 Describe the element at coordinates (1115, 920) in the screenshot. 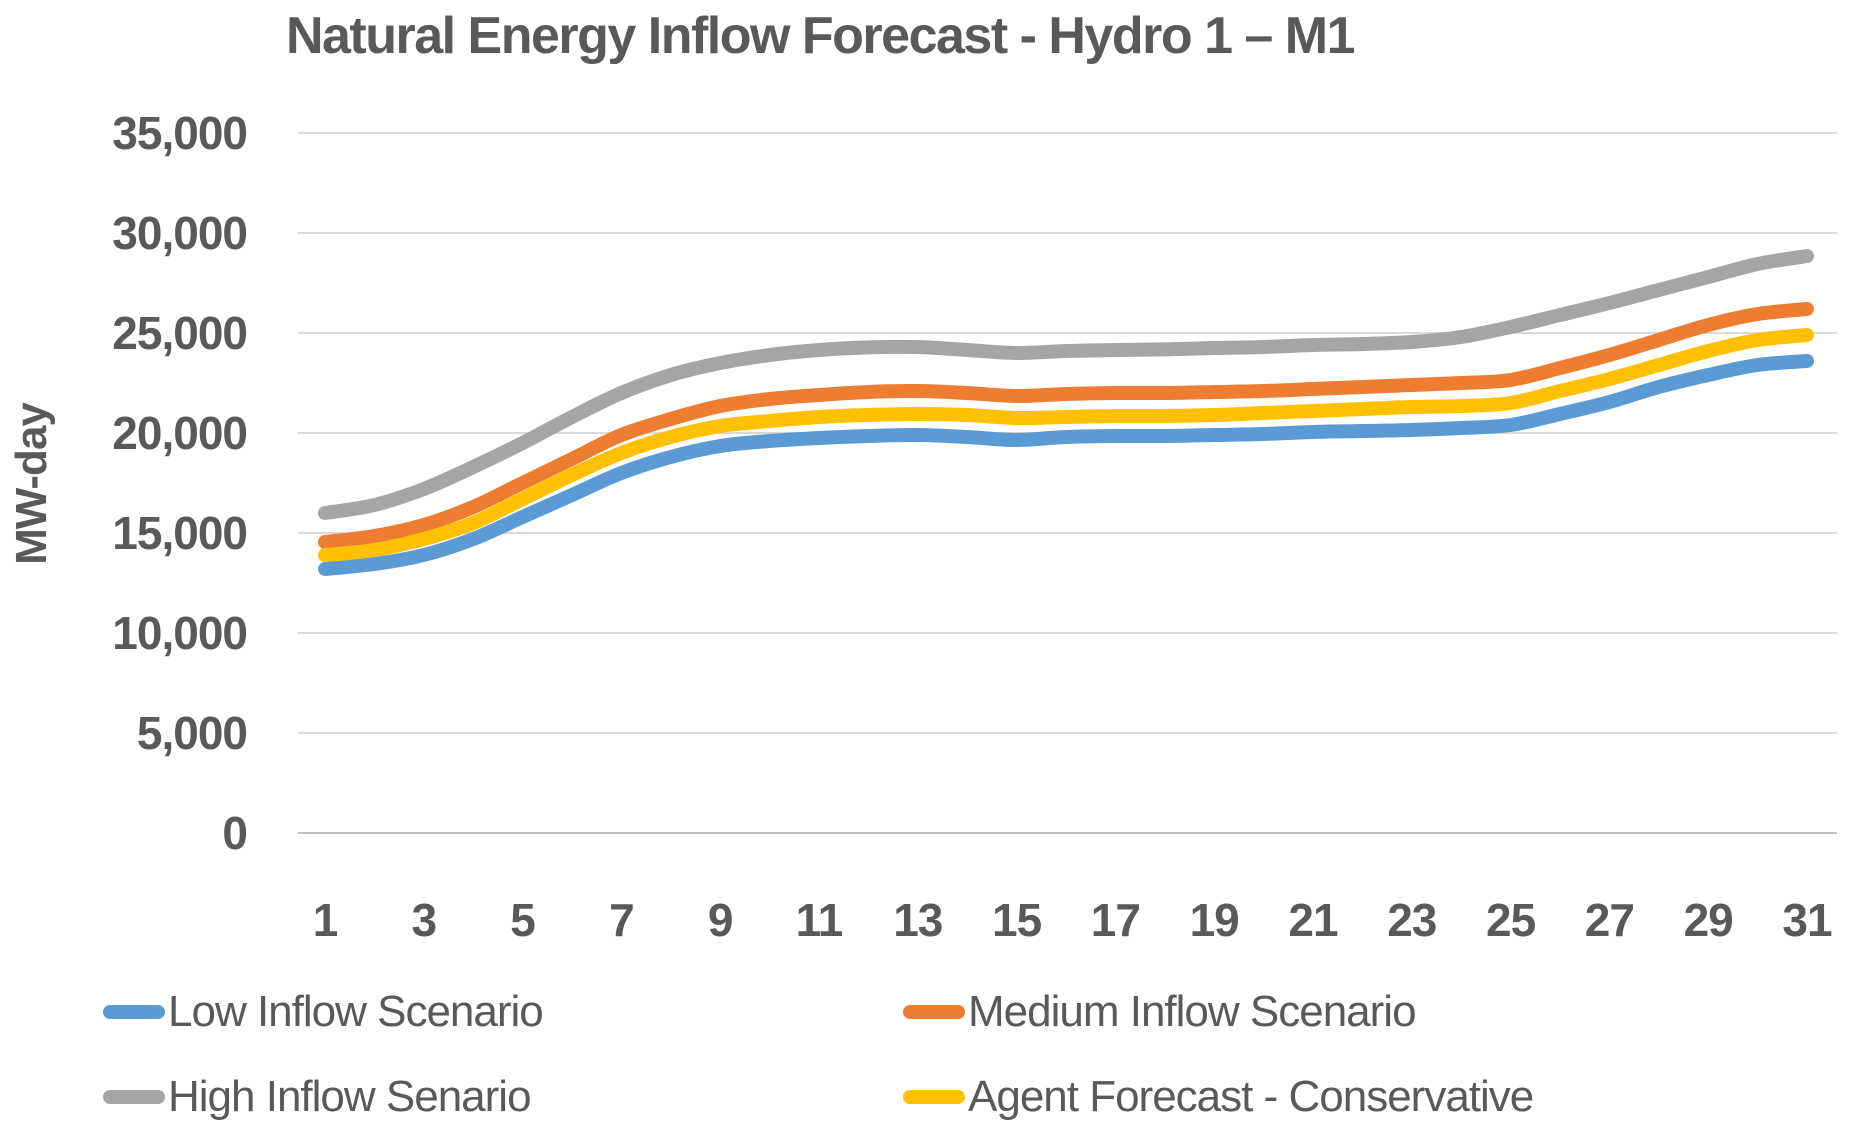

I see `x-tick-label: 17` at that location.